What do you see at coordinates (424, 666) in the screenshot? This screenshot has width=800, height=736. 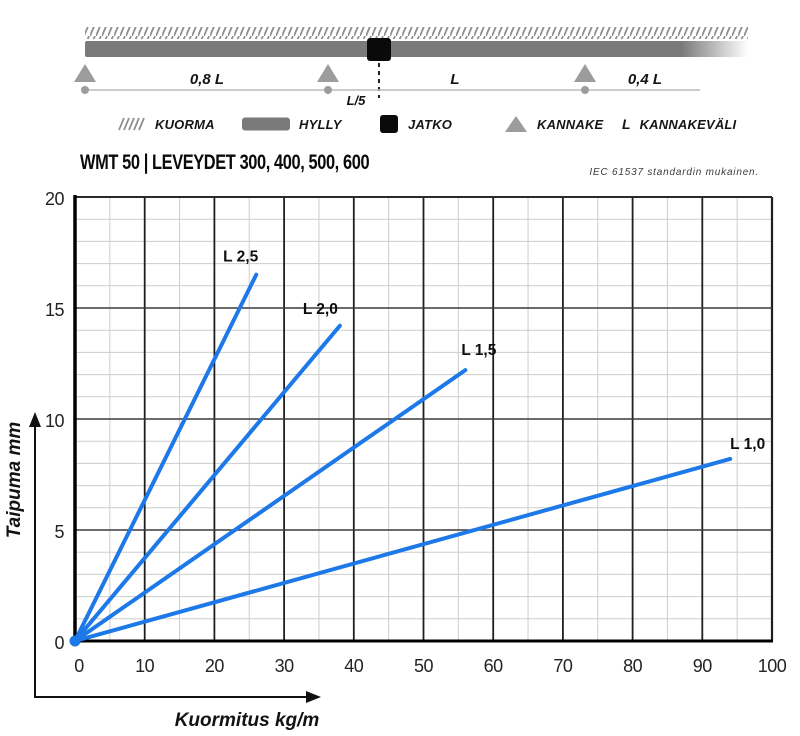 I see `x-tick-label-50: 50` at bounding box center [424, 666].